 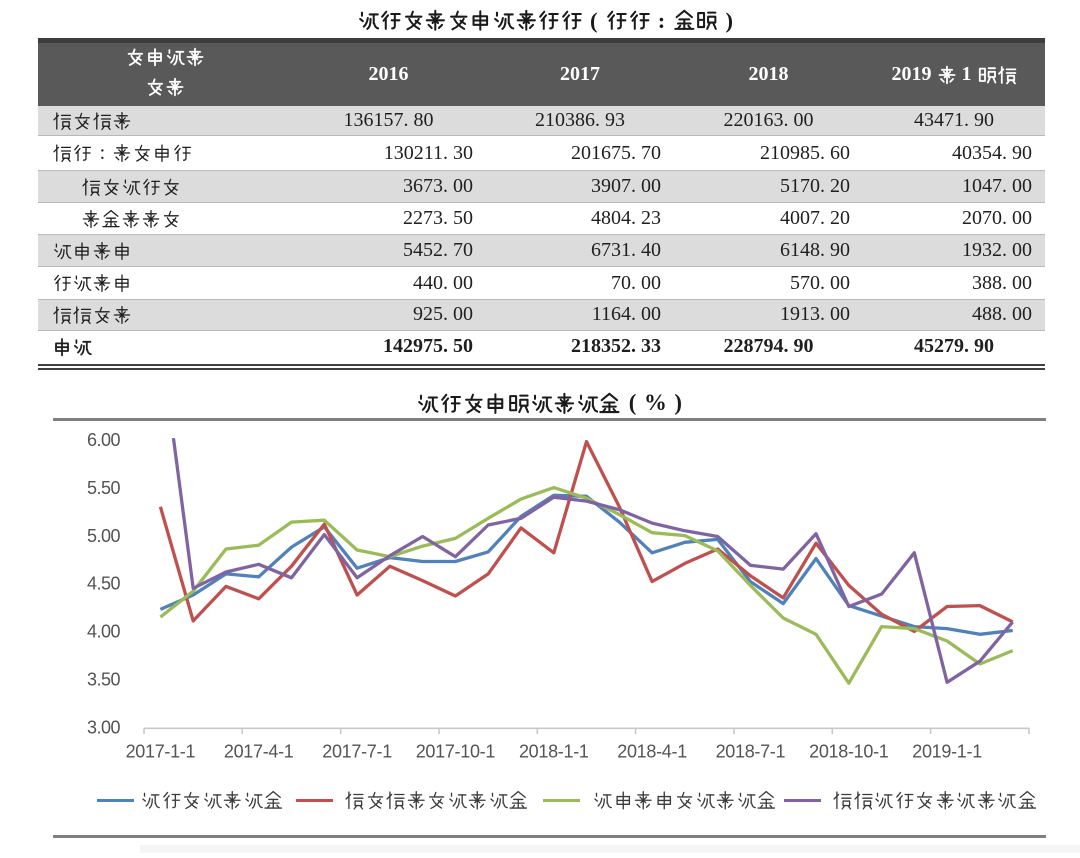 I want to click on svg-text: 2017-1-1, so click(x=161, y=752).